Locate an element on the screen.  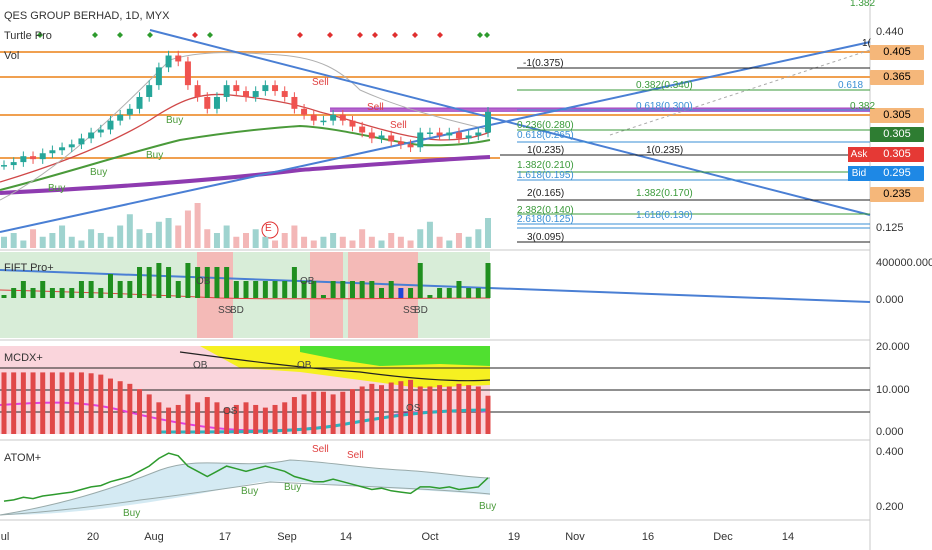
mcdx-pane-label: MCDX+ is located at coordinates (23, 358).